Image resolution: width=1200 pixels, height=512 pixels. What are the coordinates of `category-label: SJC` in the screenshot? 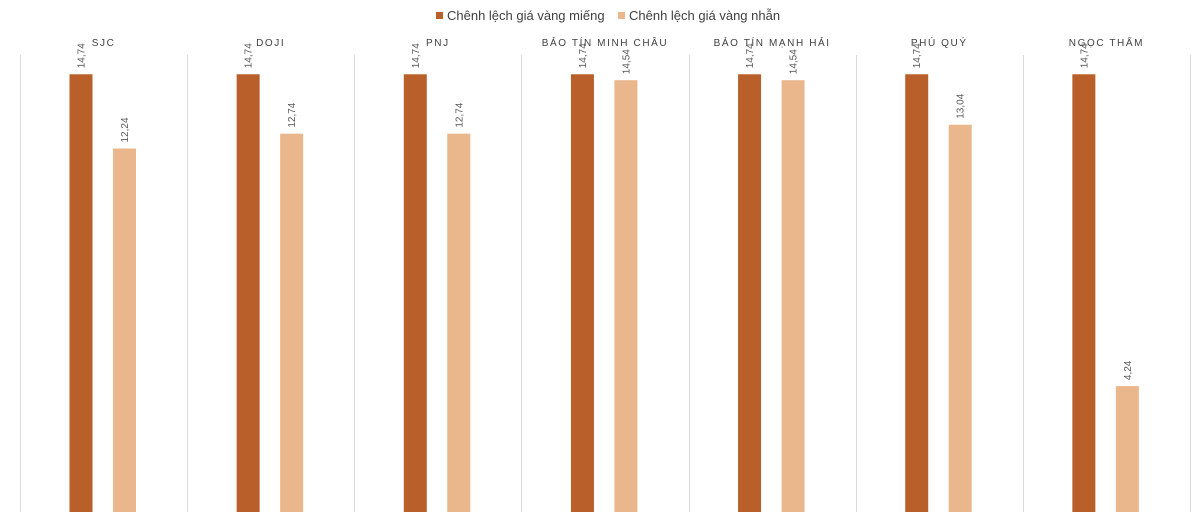 It's located at (104, 43).